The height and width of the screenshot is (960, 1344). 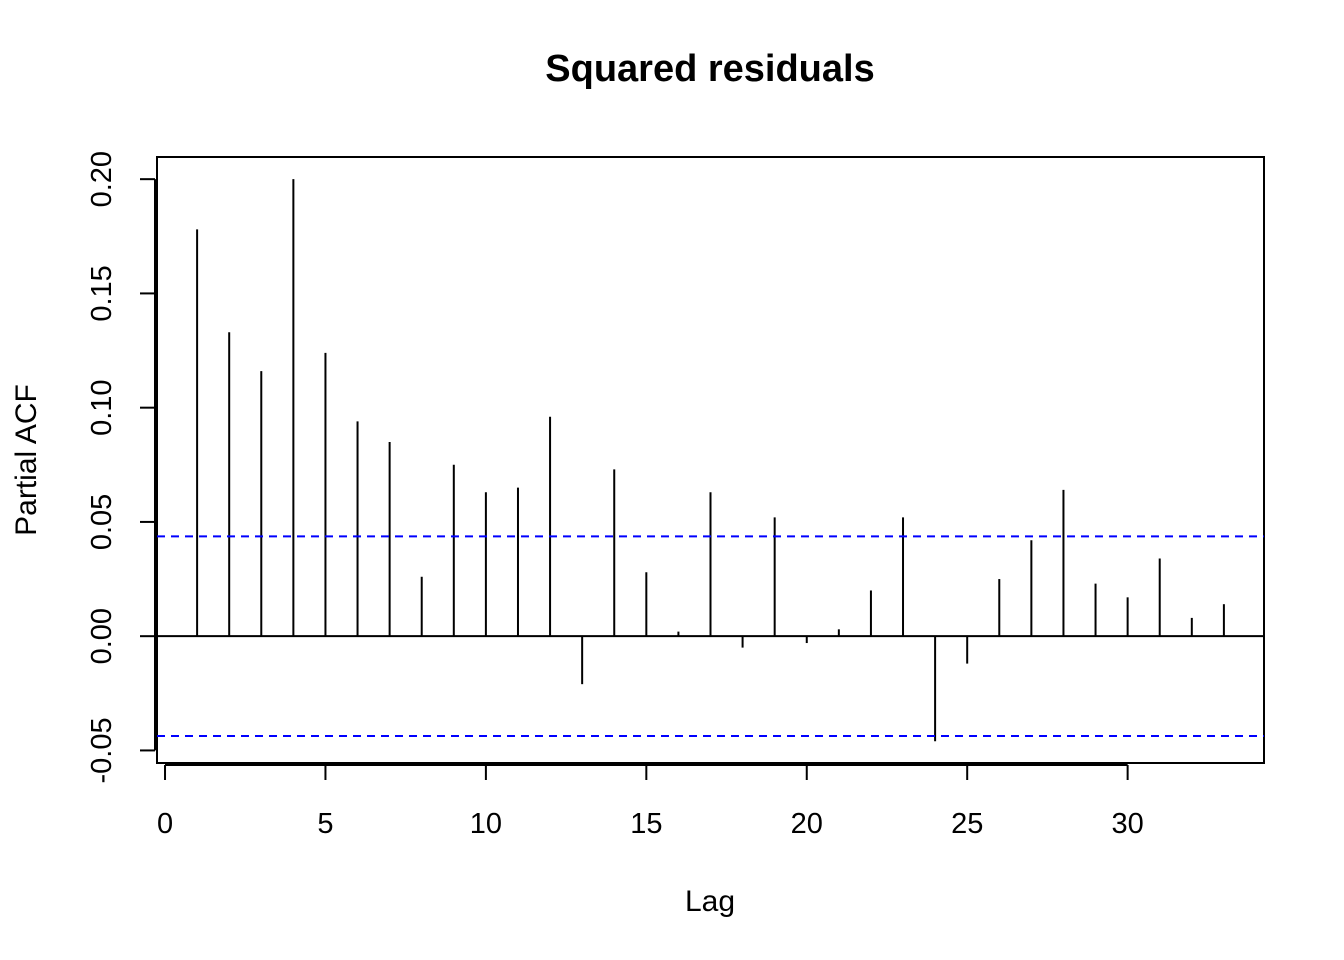 I want to click on y-tick-label-2: 0.05, so click(x=102, y=522).